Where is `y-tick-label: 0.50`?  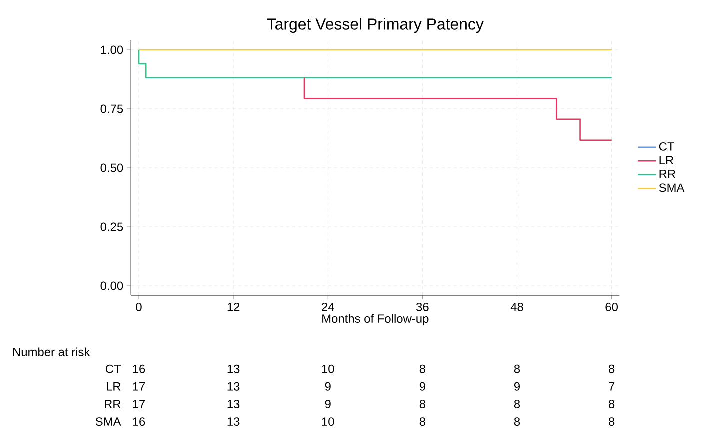
y-tick-label: 0.50 is located at coordinates (112, 168).